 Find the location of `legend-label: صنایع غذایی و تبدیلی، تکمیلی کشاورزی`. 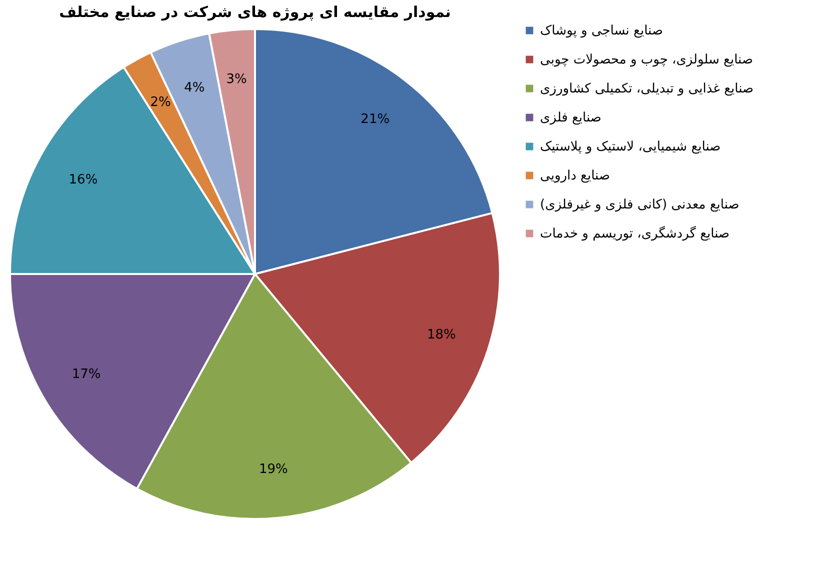

legend-label: صنایع غذایی و تبدیلی، تکمیلی کشاورزی is located at coordinates (647, 89).